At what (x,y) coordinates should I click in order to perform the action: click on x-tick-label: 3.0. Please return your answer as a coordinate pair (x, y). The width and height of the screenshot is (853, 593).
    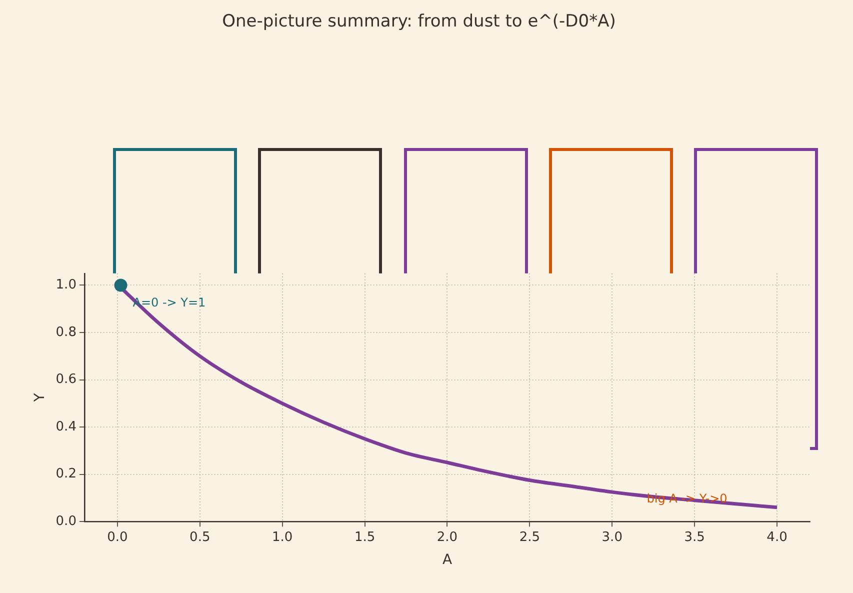
    Looking at the image, I should click on (612, 537).